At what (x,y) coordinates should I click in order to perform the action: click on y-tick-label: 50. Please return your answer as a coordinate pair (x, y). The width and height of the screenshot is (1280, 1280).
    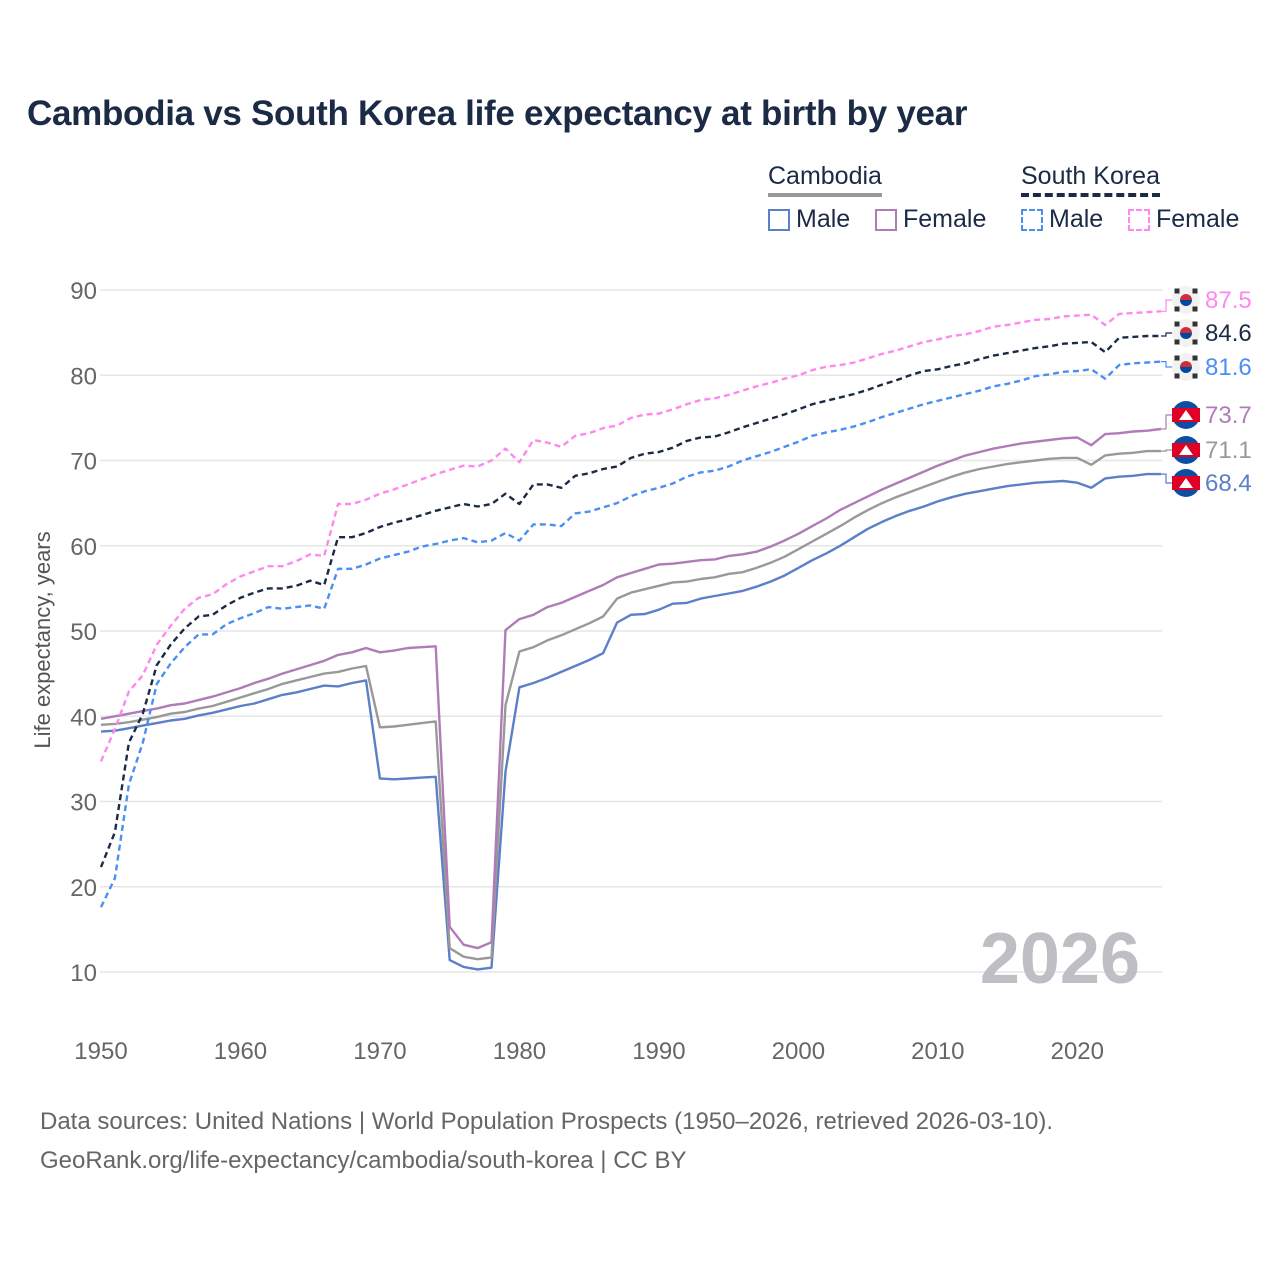
    Looking at the image, I should click on (83, 632).